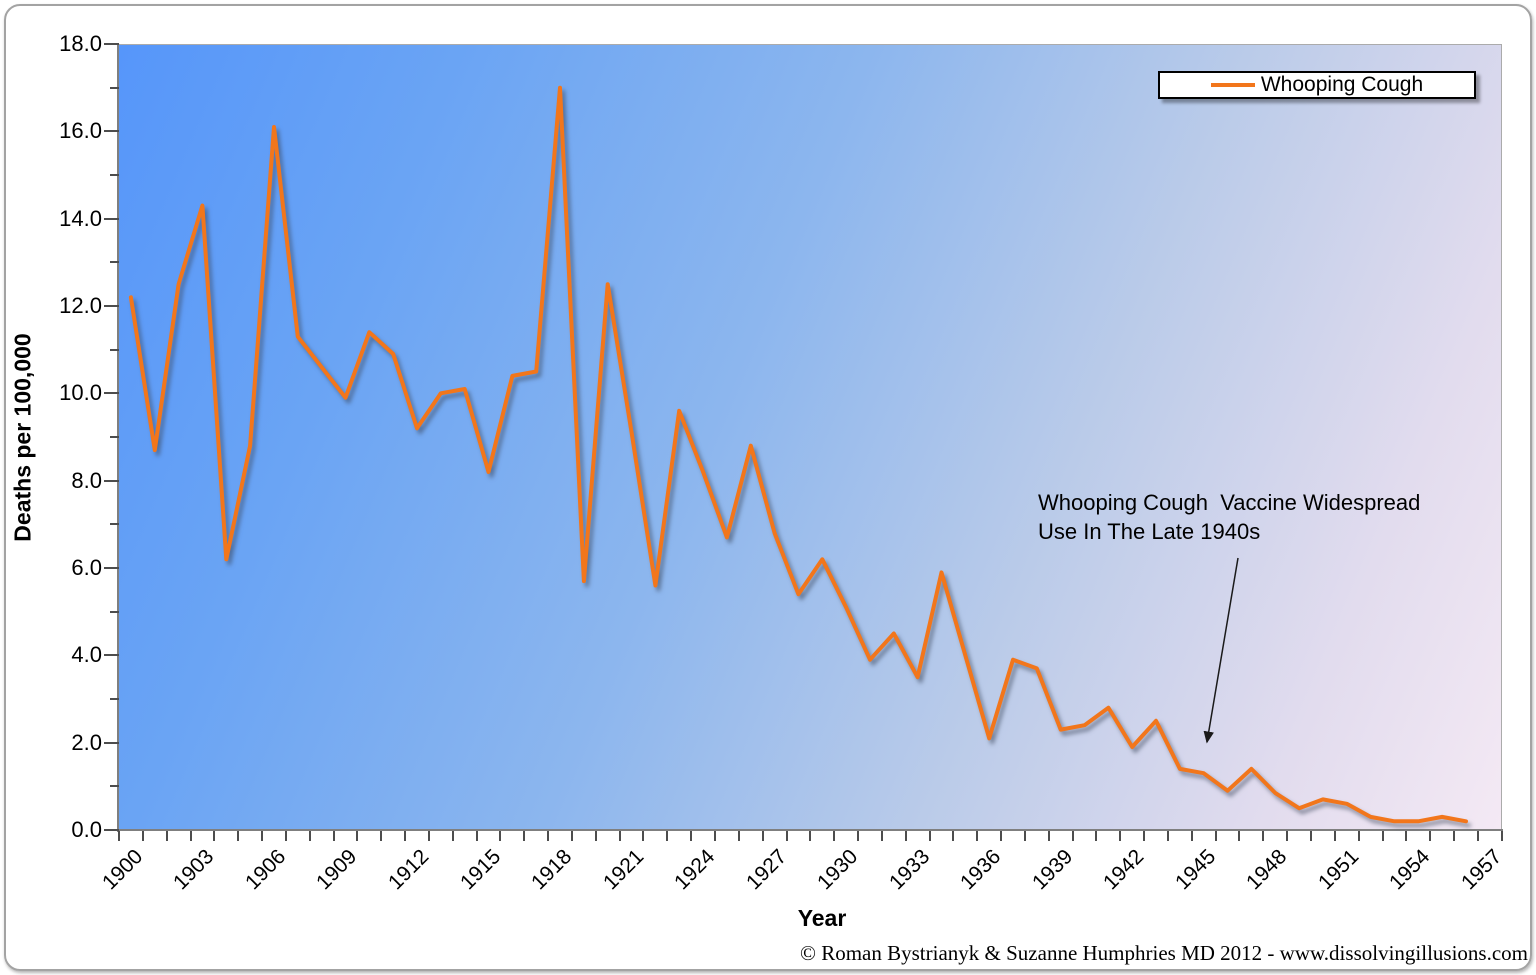 The width and height of the screenshot is (1536, 975). What do you see at coordinates (86, 829) in the screenshot?
I see `y-tick-label: 0.0` at bounding box center [86, 829].